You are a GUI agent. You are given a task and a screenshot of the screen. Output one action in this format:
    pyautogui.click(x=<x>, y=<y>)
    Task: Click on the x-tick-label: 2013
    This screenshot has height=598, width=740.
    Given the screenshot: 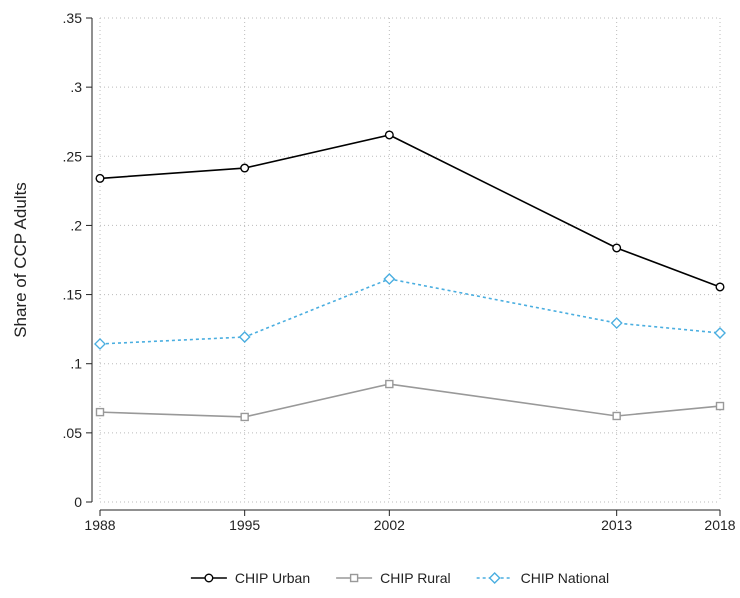 What is the action you would take?
    pyautogui.click(x=616, y=525)
    